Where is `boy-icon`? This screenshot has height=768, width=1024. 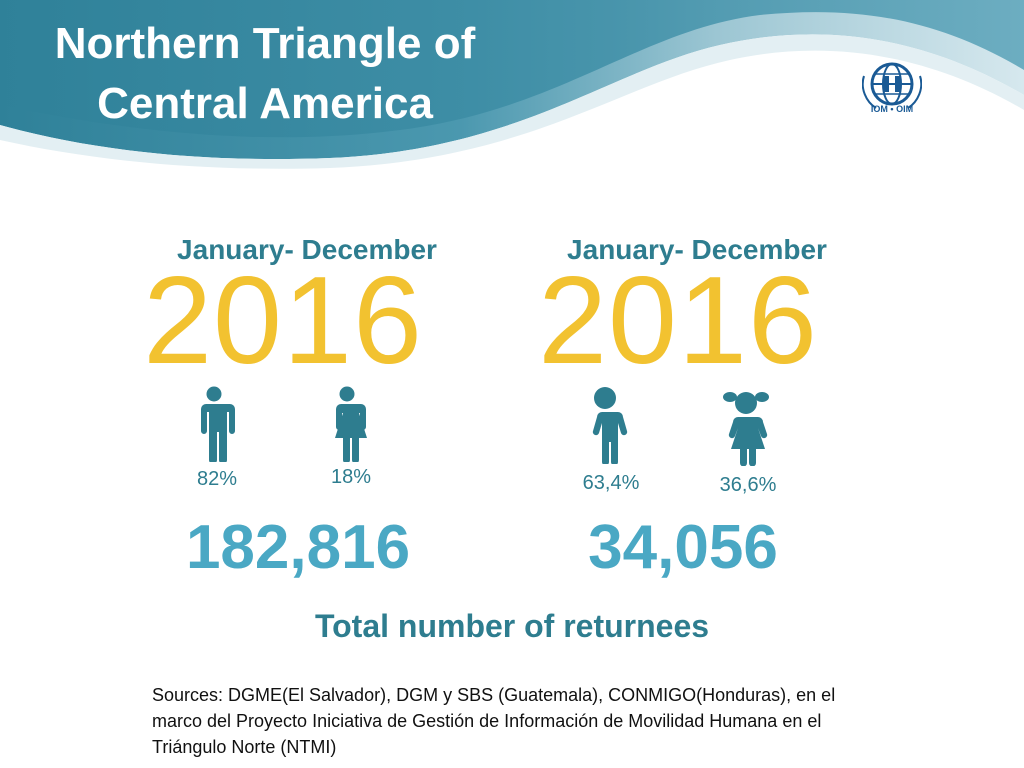
boy-icon is located at coordinates (610, 425).